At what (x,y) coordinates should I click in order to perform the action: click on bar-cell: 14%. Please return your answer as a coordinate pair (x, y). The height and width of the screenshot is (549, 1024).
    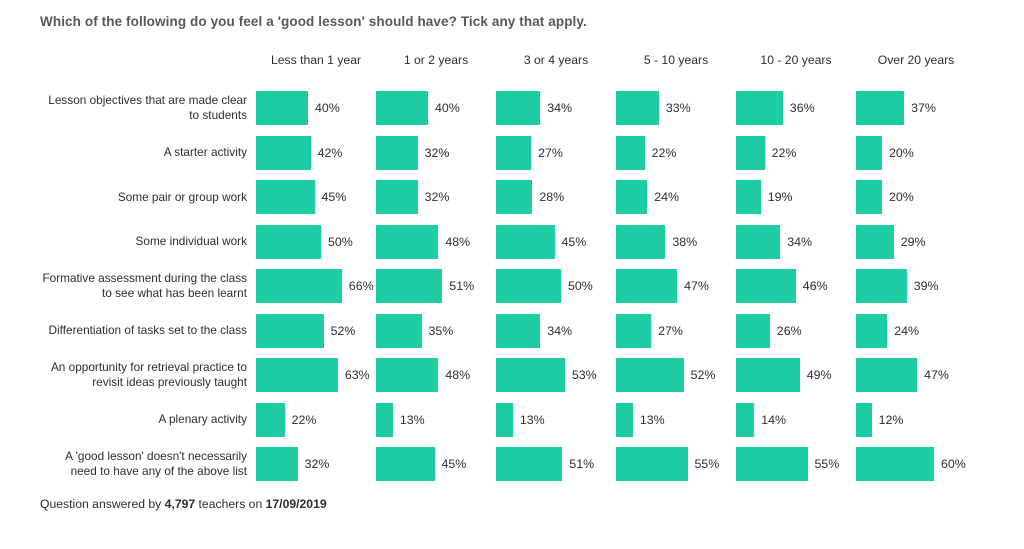
    Looking at the image, I should click on (796, 420).